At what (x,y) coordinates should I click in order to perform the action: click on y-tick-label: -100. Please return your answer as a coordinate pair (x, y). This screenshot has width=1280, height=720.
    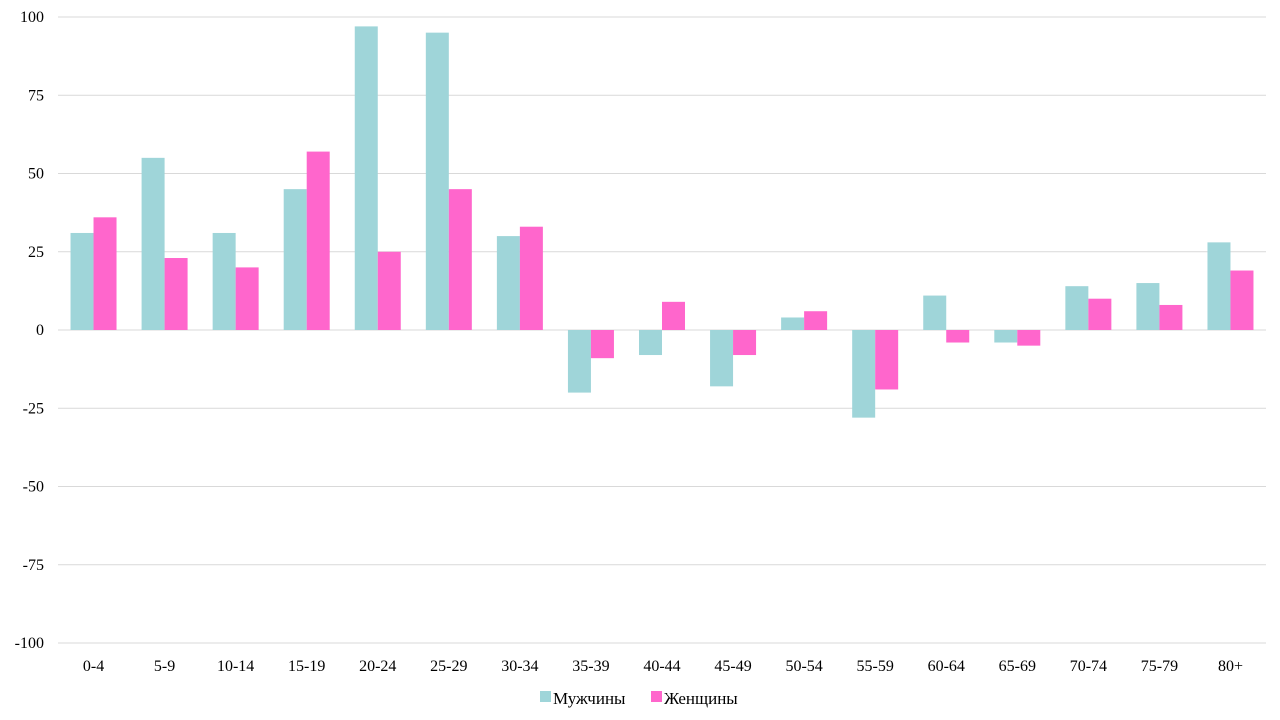
    Looking at the image, I should click on (29, 643).